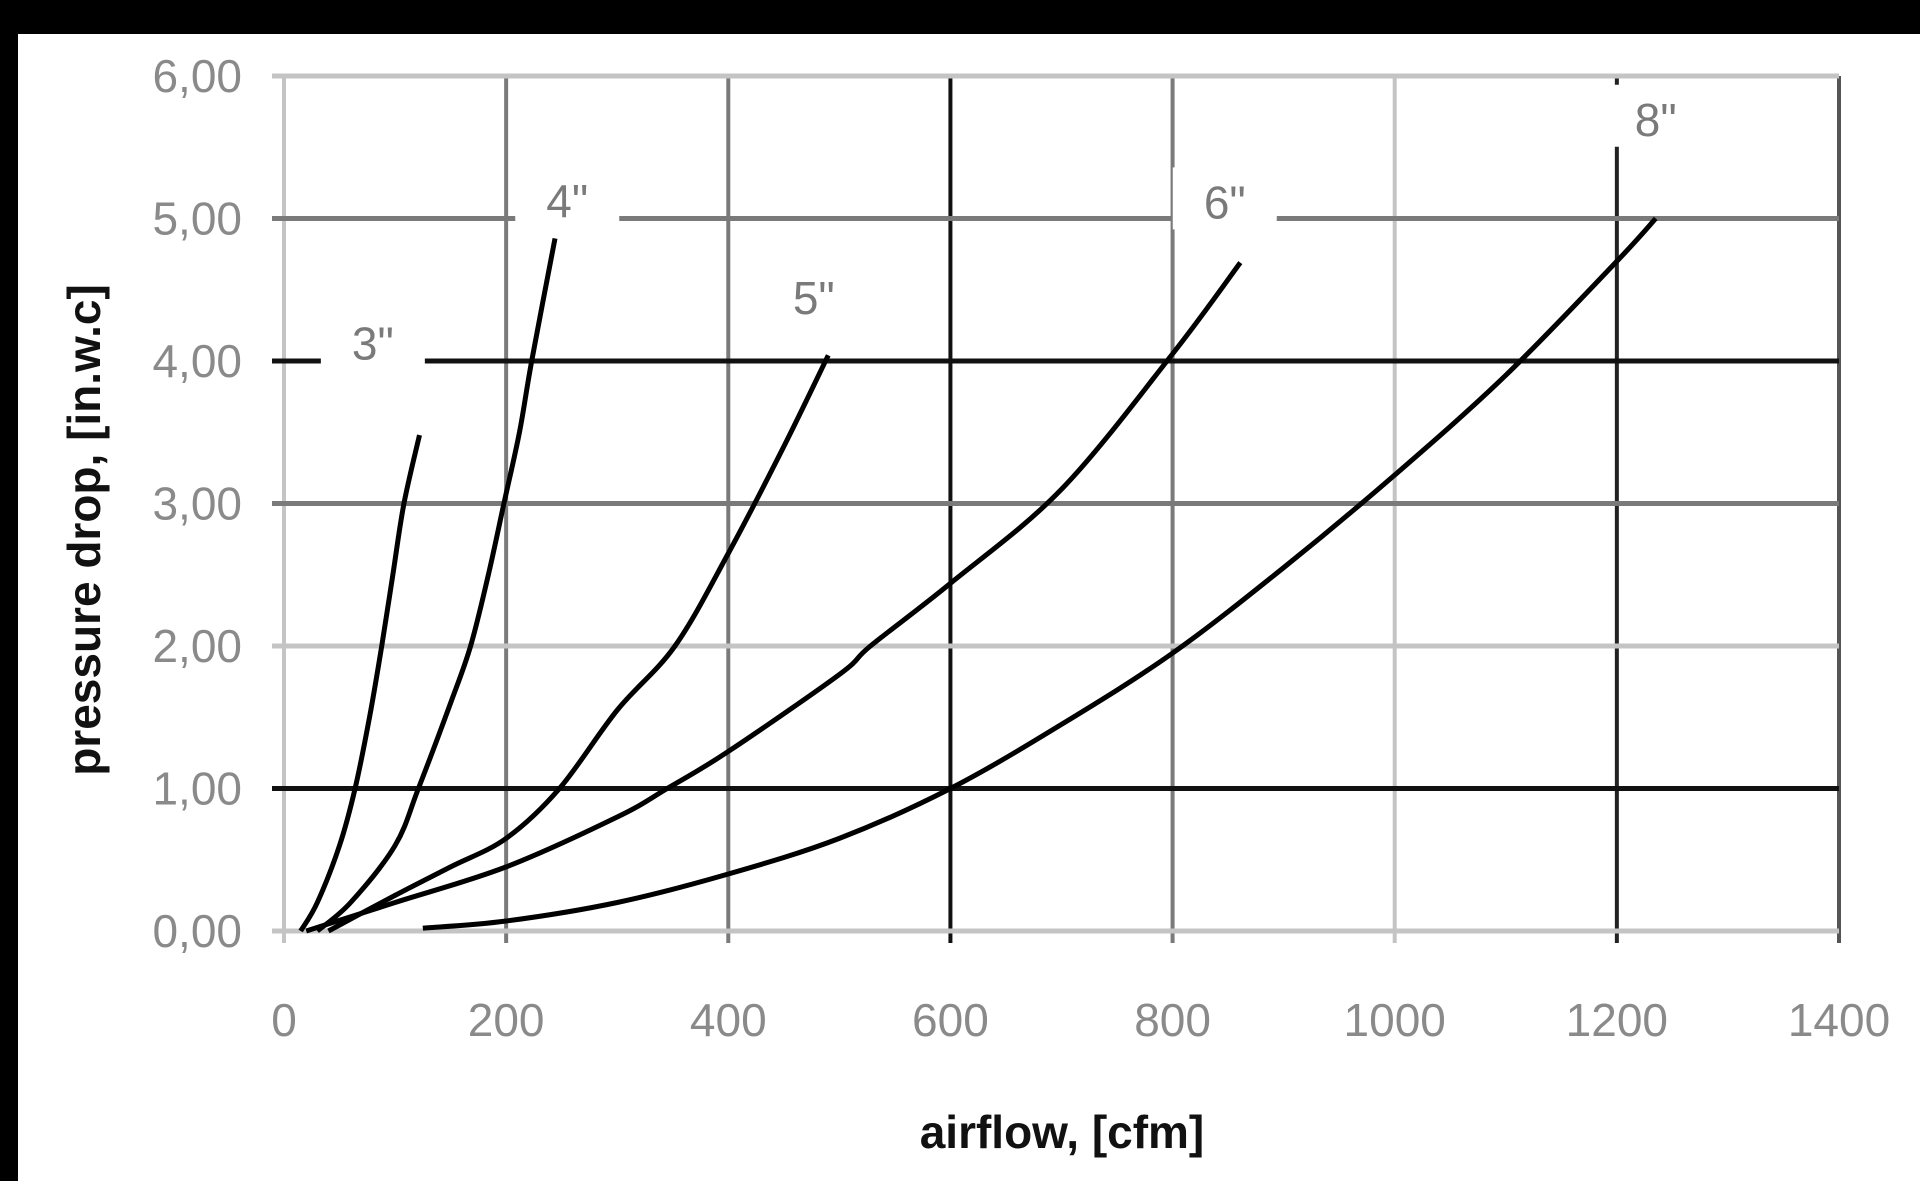 The width and height of the screenshot is (1920, 1181). Describe the element at coordinates (1080, 1020) in the screenshot. I see `x-axis-tick-labels: 0 200 400 600 800 1000 1200 1400` at that location.